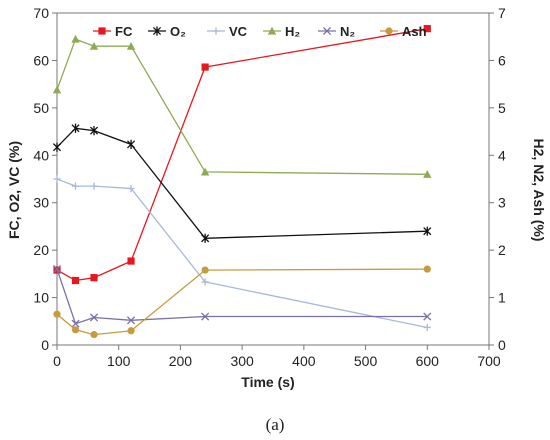 Image resolution: width=550 pixels, height=440 pixels. What do you see at coordinates (227, 31) in the screenshot?
I see `legend-item-2: VC` at bounding box center [227, 31].